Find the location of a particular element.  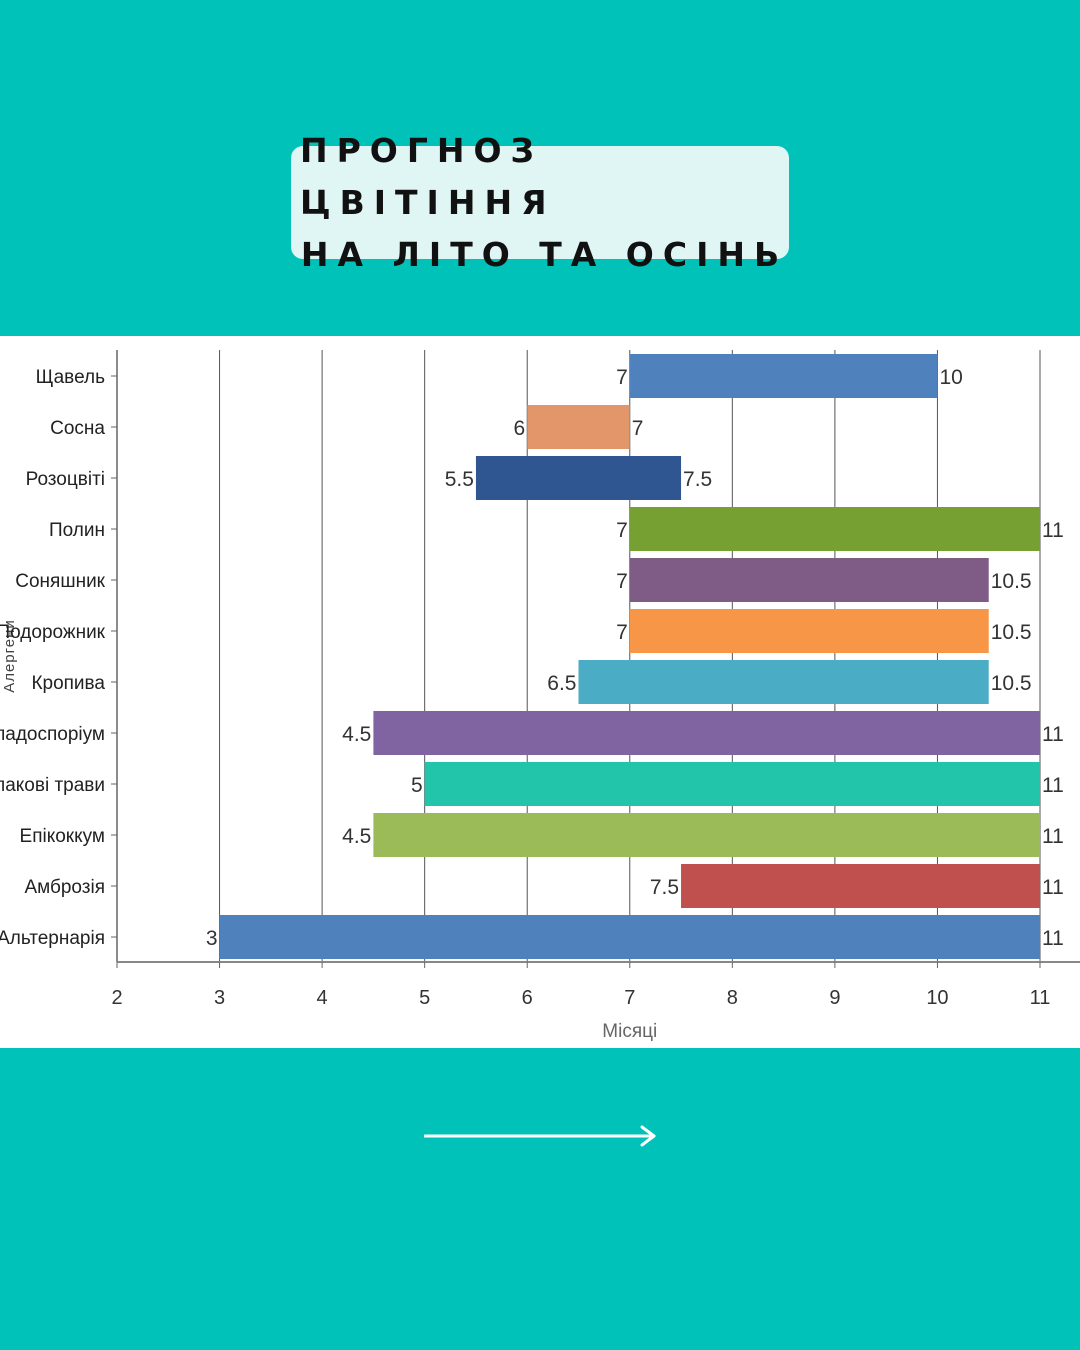

start-value-label: 7.5 is located at coordinates (664, 887).